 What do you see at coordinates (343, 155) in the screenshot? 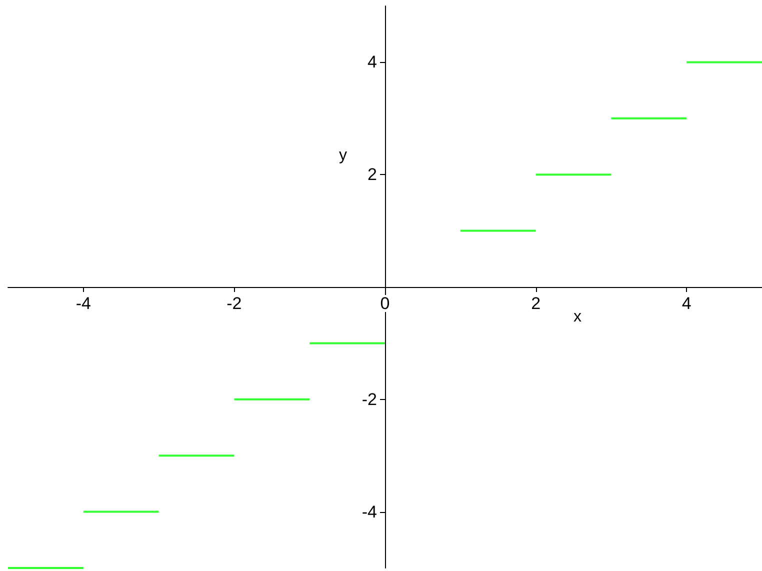
I see `y-axis-title: y` at bounding box center [343, 155].